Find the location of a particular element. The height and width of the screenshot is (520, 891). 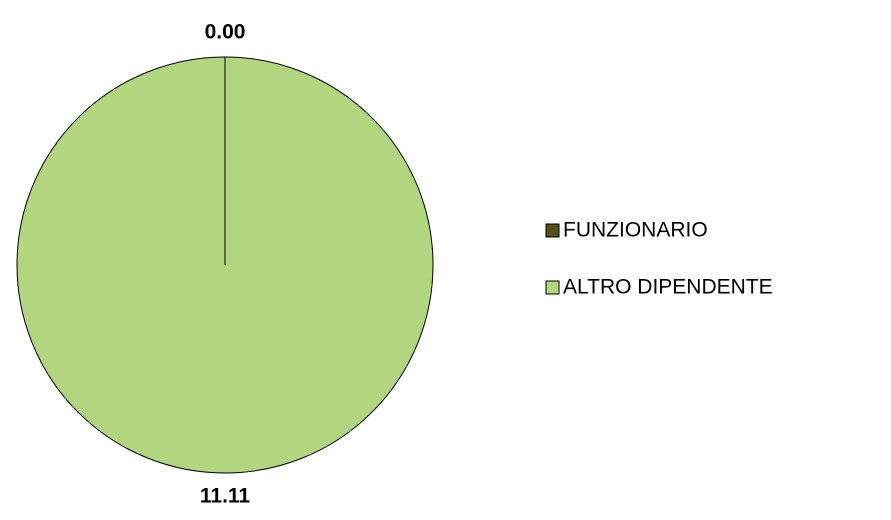

legend-label: ALTRO DIPENDENTE is located at coordinates (668, 287).